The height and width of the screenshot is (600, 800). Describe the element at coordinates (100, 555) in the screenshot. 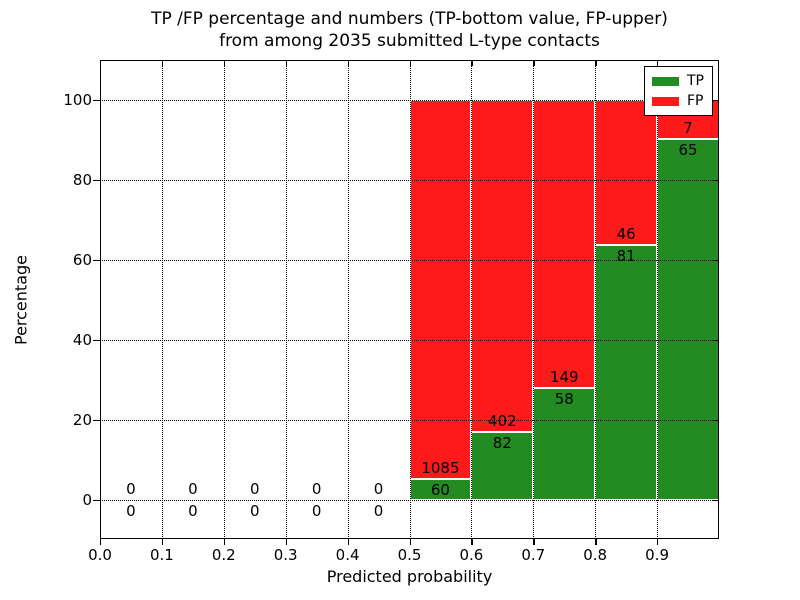

I see `x-tick-label: 0.0` at that location.